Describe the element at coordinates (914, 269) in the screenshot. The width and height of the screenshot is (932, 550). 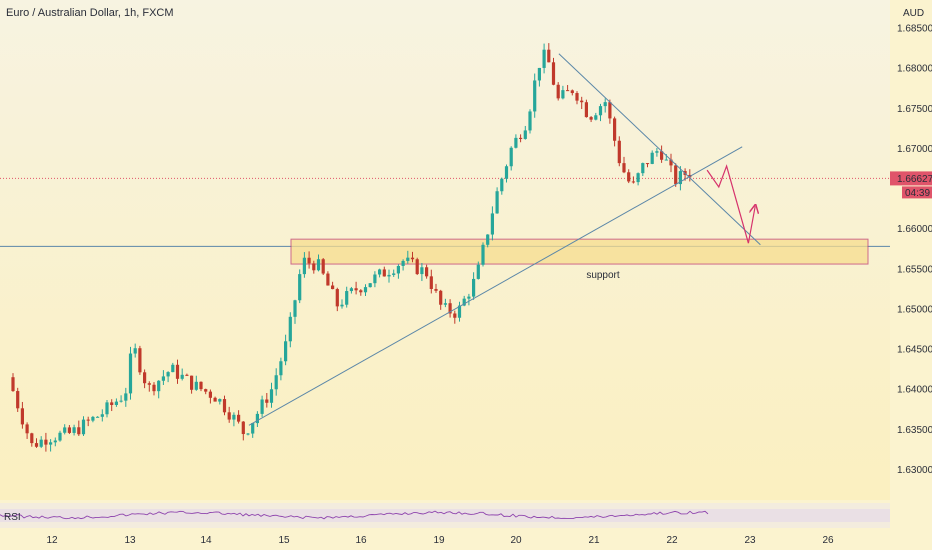
I see `y-tick-label: 1.65500` at that location.